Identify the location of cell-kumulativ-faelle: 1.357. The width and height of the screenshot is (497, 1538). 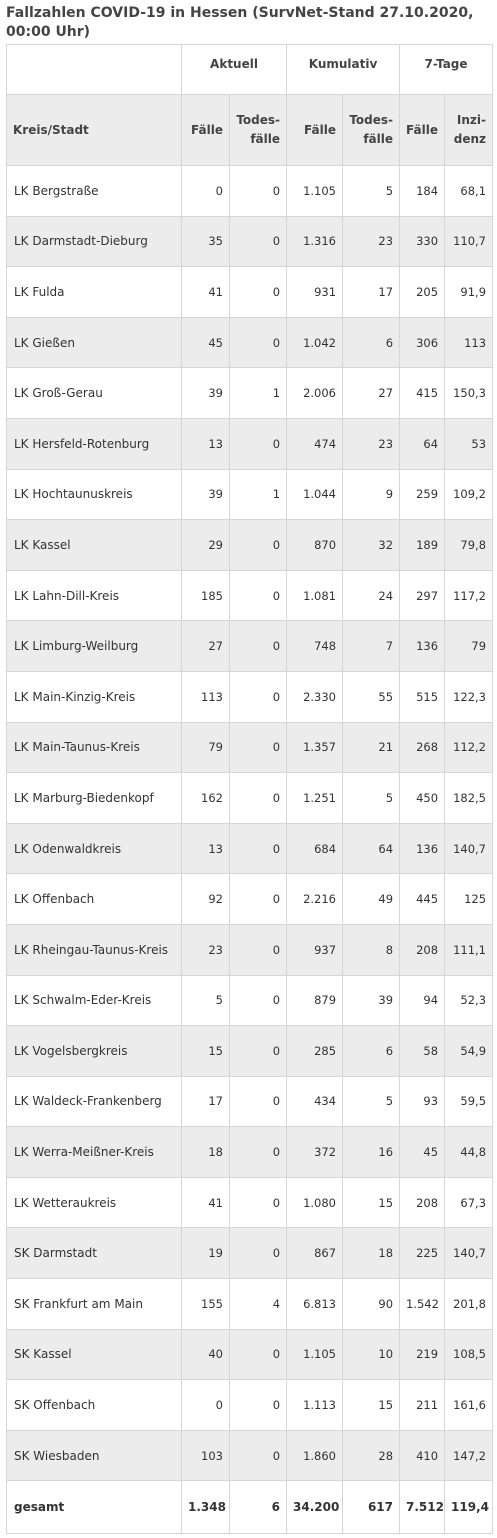
(315, 747).